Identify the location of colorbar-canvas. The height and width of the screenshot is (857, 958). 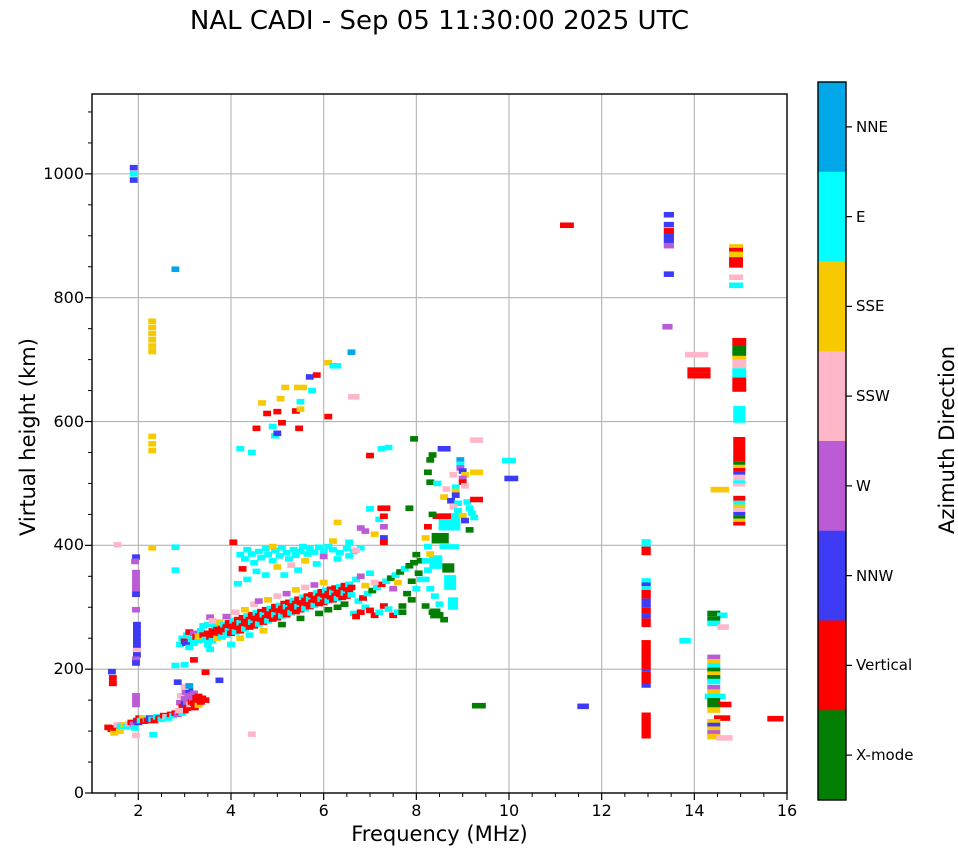
(834, 441).